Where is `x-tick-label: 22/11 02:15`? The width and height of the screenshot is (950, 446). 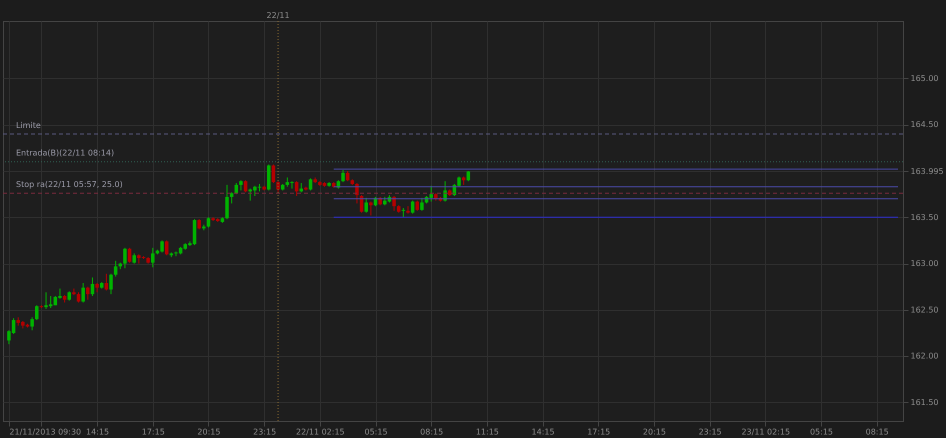 x-tick-label: 22/11 02:15 is located at coordinates (320, 432).